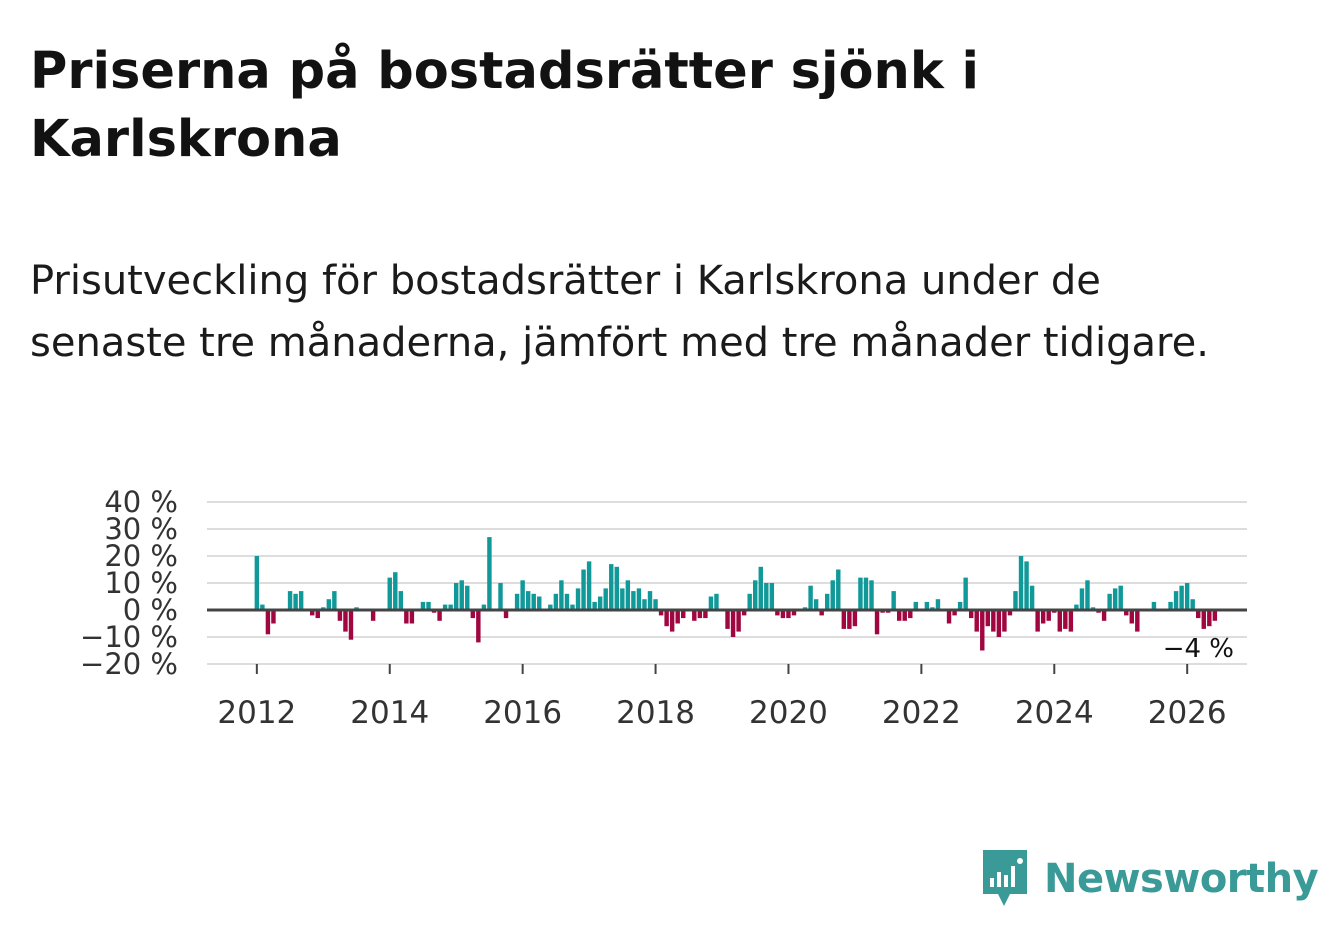 Image resolution: width=1322 pixels, height=939 pixels. Describe the element at coordinates (129, 664) in the screenshot. I see `y-tick-label: −20 %` at that location.